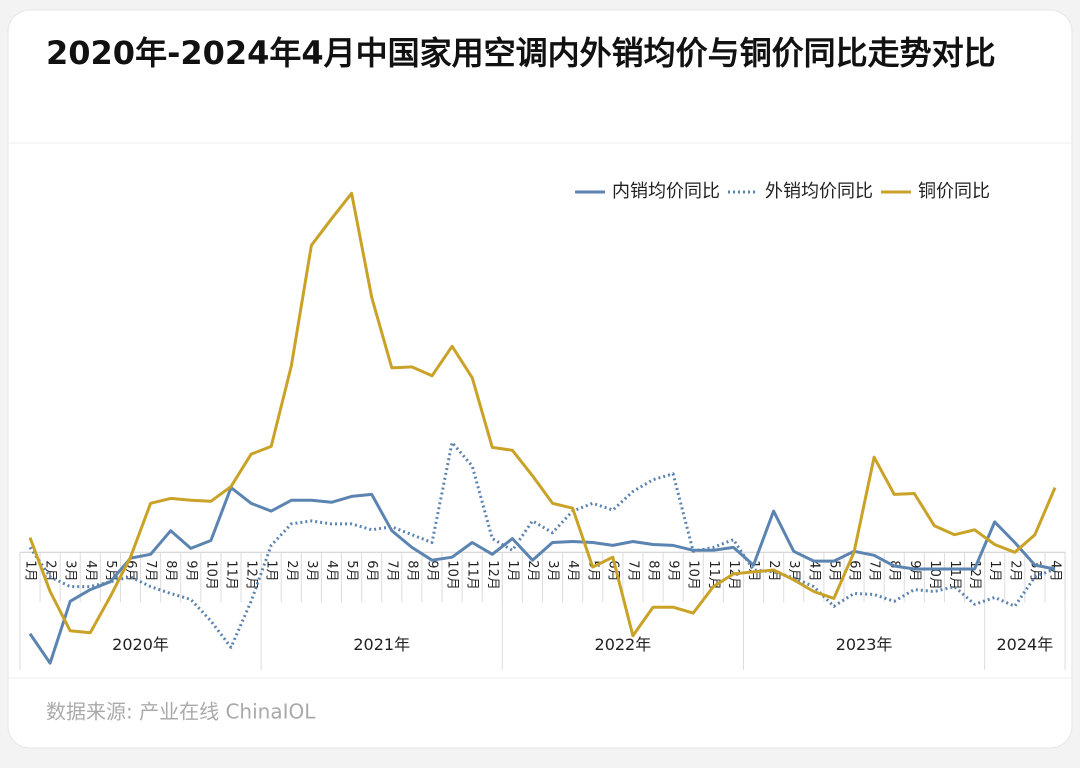  I want to click on x-group-label: 2024年, so click(1024, 644).